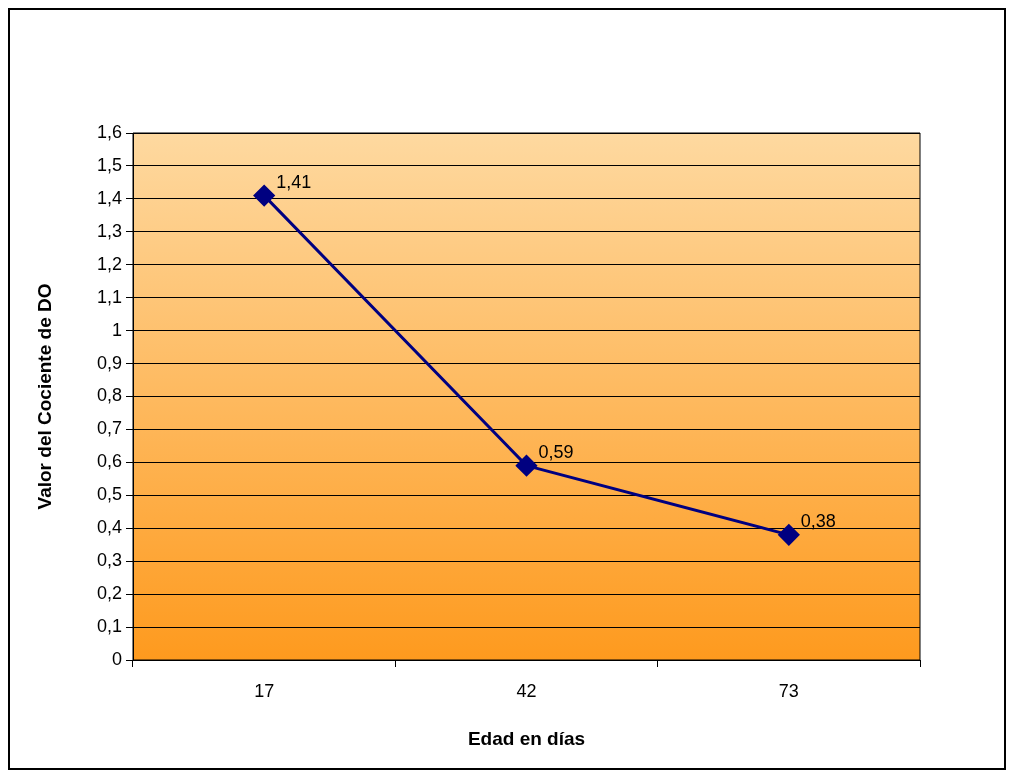 The width and height of the screenshot is (1015, 780). What do you see at coordinates (109, 131) in the screenshot?
I see `y-tick-label: 1,6` at bounding box center [109, 131].